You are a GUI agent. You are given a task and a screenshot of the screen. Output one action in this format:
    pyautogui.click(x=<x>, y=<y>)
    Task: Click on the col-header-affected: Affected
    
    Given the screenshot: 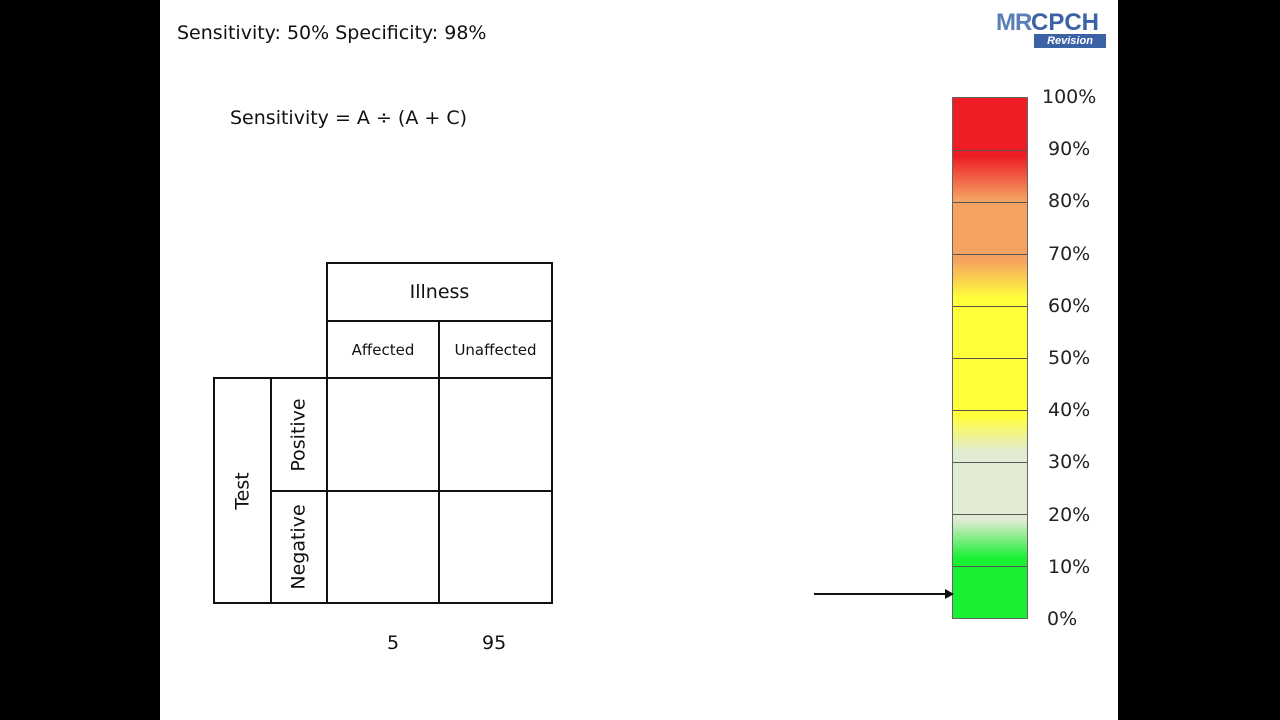 What is the action you would take?
    pyautogui.click(x=383, y=349)
    